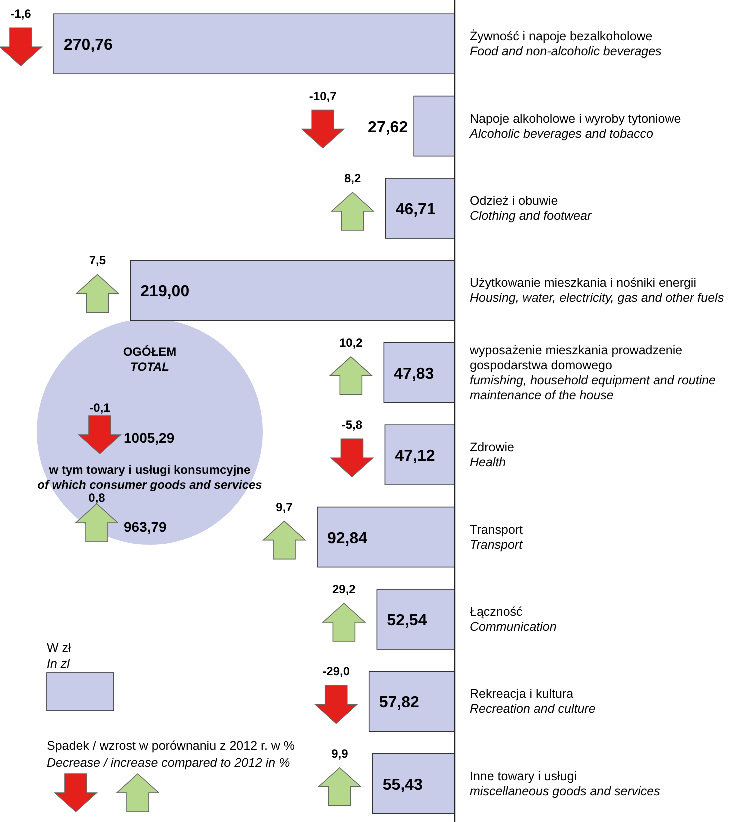 This screenshot has height=822, width=741. Describe the element at coordinates (149, 438) in the screenshot. I see `annotation: 1005,29` at that location.